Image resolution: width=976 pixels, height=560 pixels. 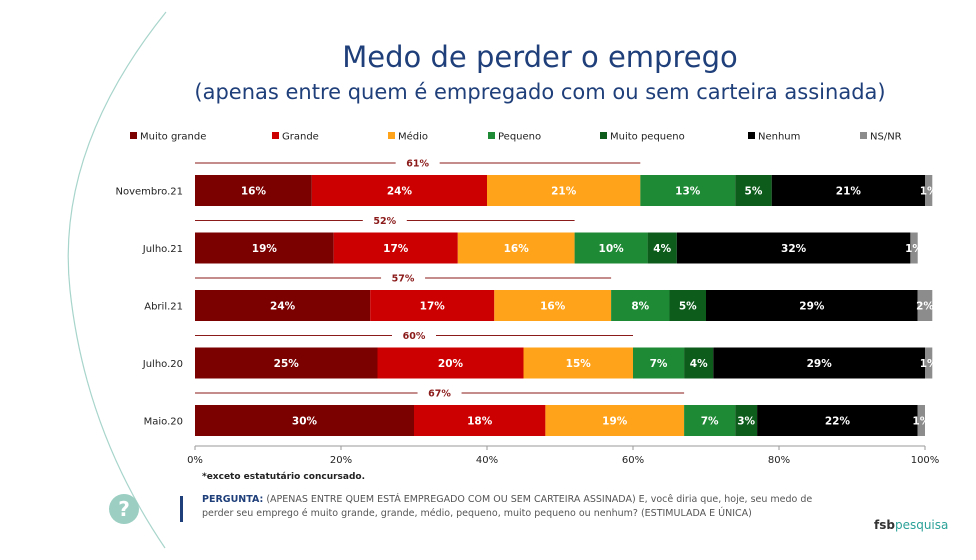 What do you see at coordinates (647, 137) in the screenshot?
I see `legend-label: Muito pequeno` at bounding box center [647, 137].